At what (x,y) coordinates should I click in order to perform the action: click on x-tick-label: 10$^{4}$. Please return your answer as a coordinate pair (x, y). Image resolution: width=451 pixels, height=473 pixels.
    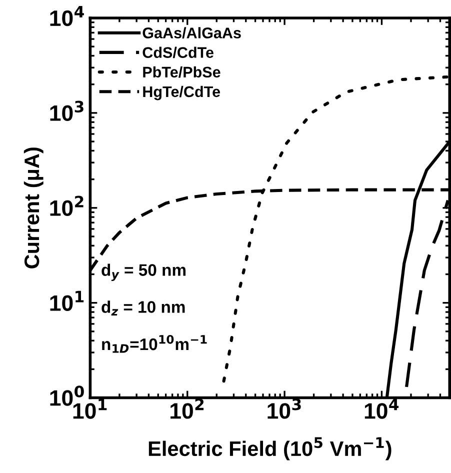
    Looking at the image, I should click on (381, 408).